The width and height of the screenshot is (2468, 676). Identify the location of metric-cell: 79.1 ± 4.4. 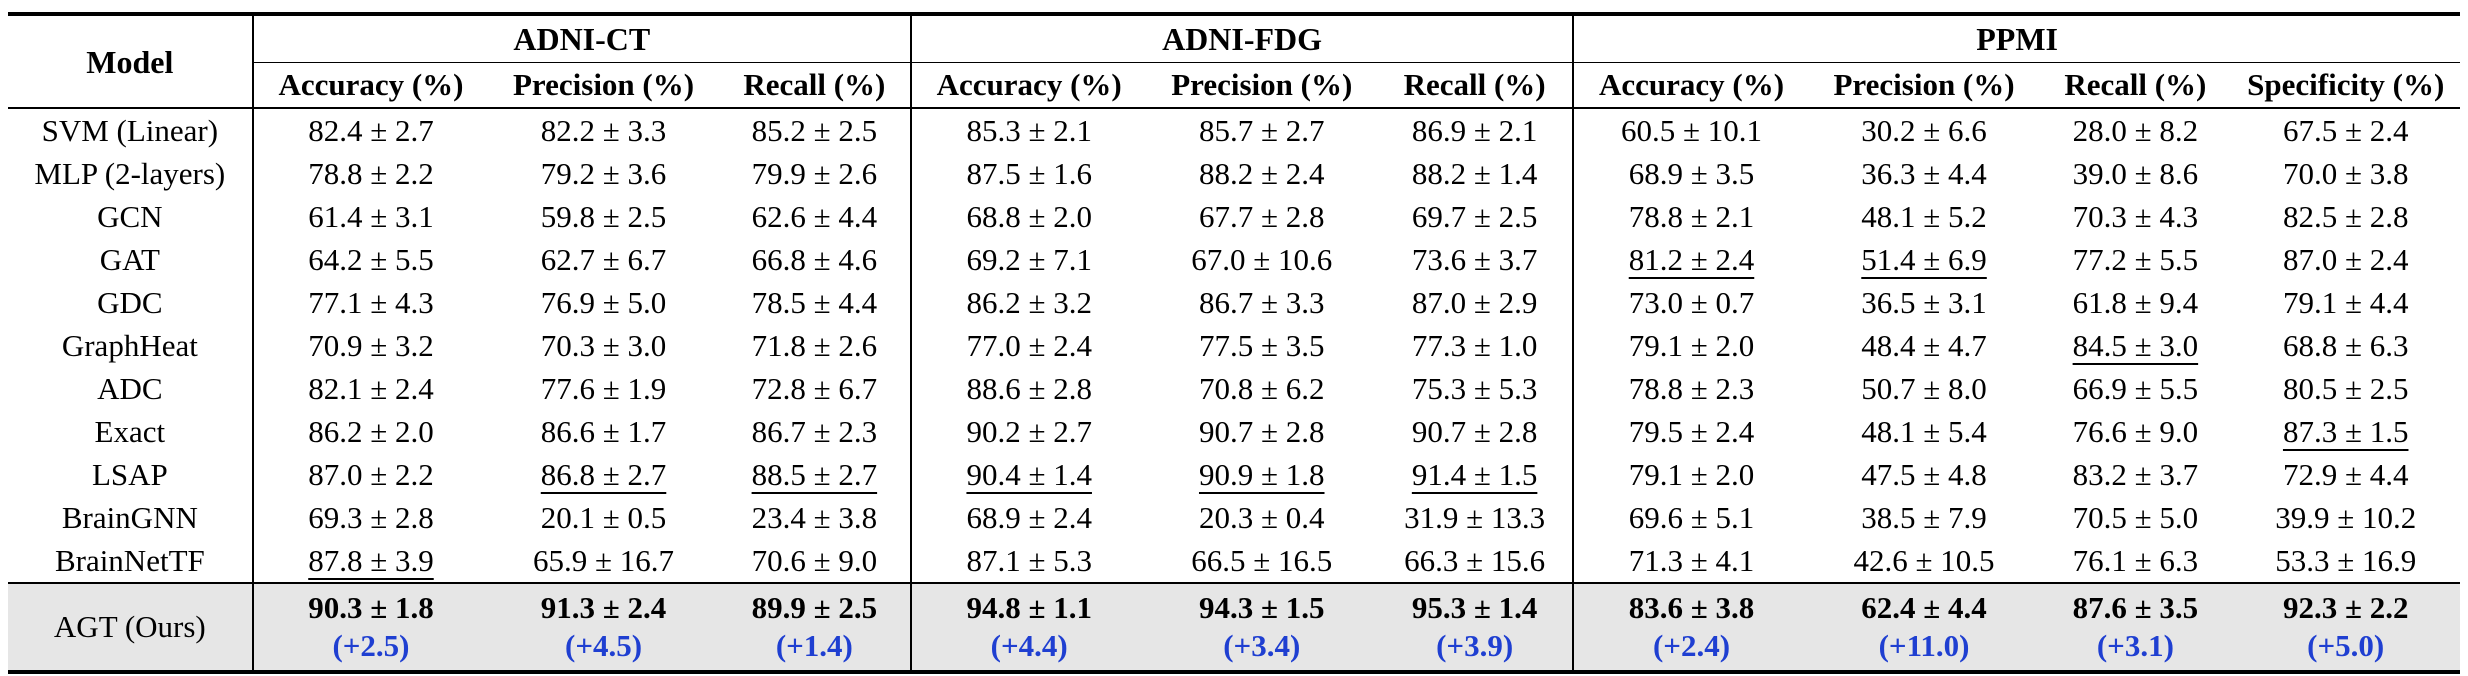
(2345, 302).